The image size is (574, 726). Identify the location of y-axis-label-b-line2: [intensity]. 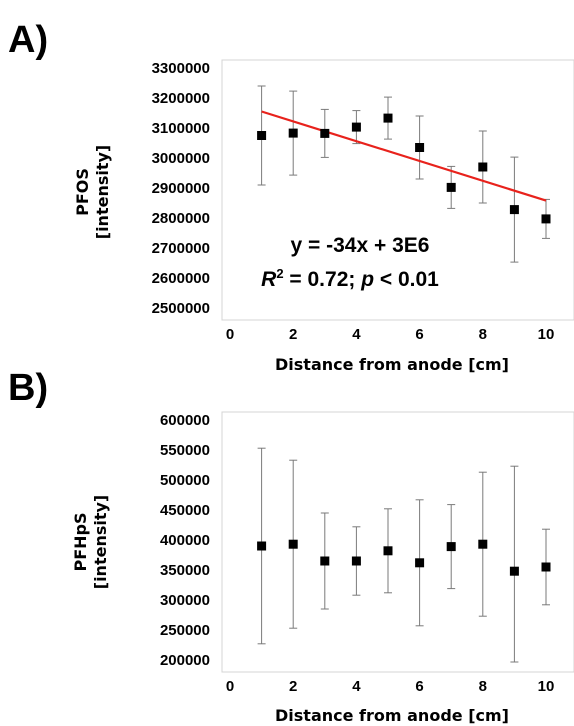
(100, 542).